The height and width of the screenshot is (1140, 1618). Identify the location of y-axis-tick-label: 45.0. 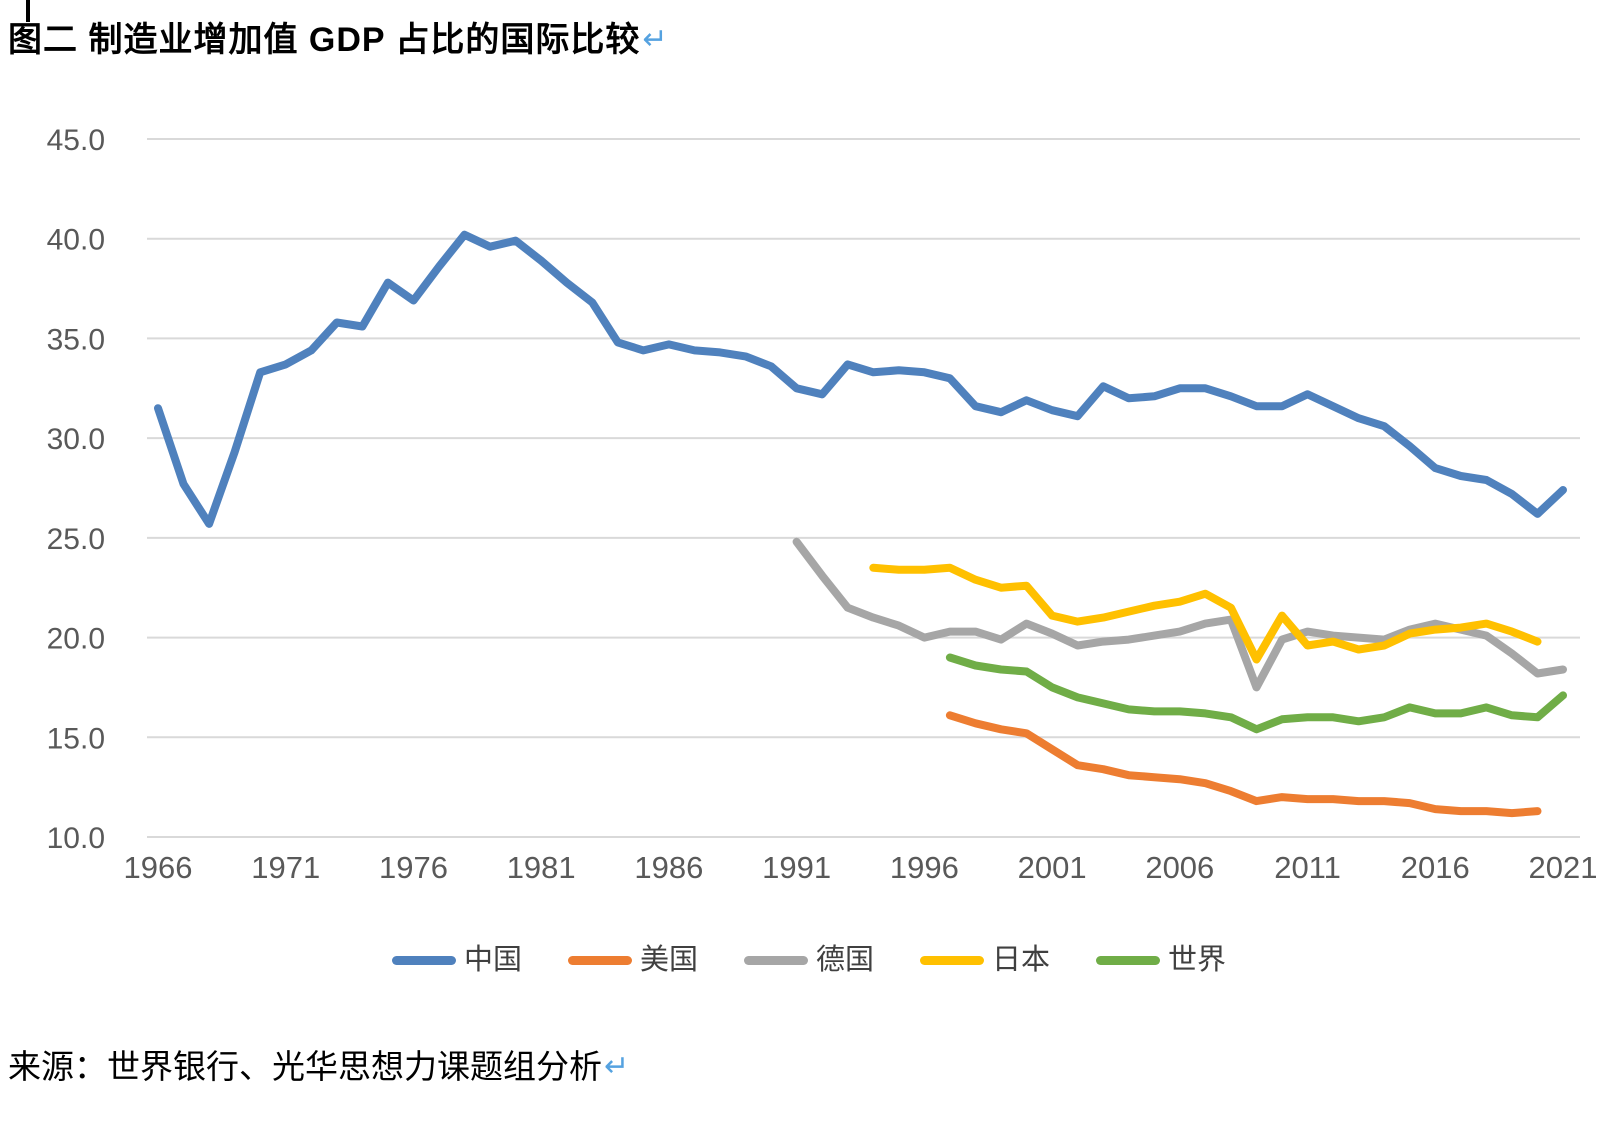
(76, 140).